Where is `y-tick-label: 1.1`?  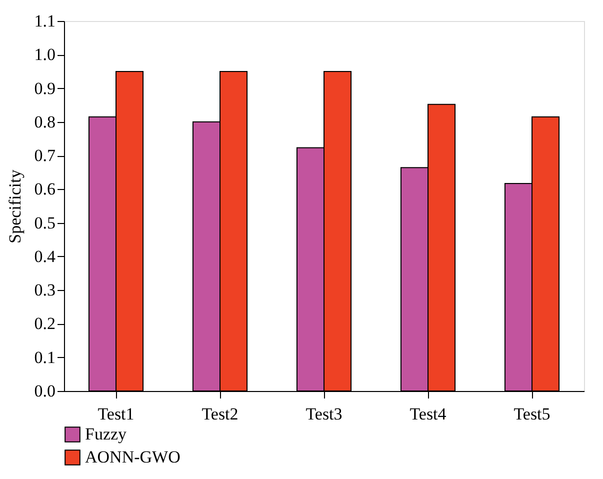
y-tick-label: 1.1 is located at coordinates (45, 21).